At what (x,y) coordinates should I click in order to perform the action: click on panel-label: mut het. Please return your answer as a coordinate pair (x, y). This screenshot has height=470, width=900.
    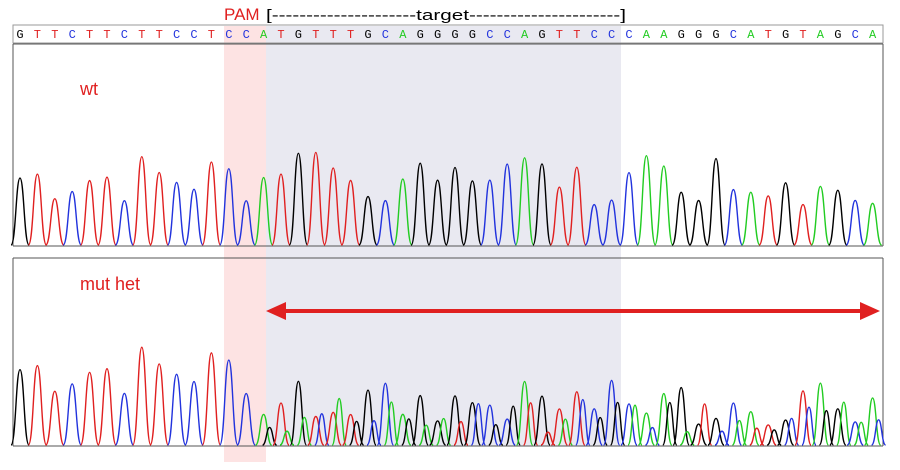
    Looking at the image, I should click on (110, 284).